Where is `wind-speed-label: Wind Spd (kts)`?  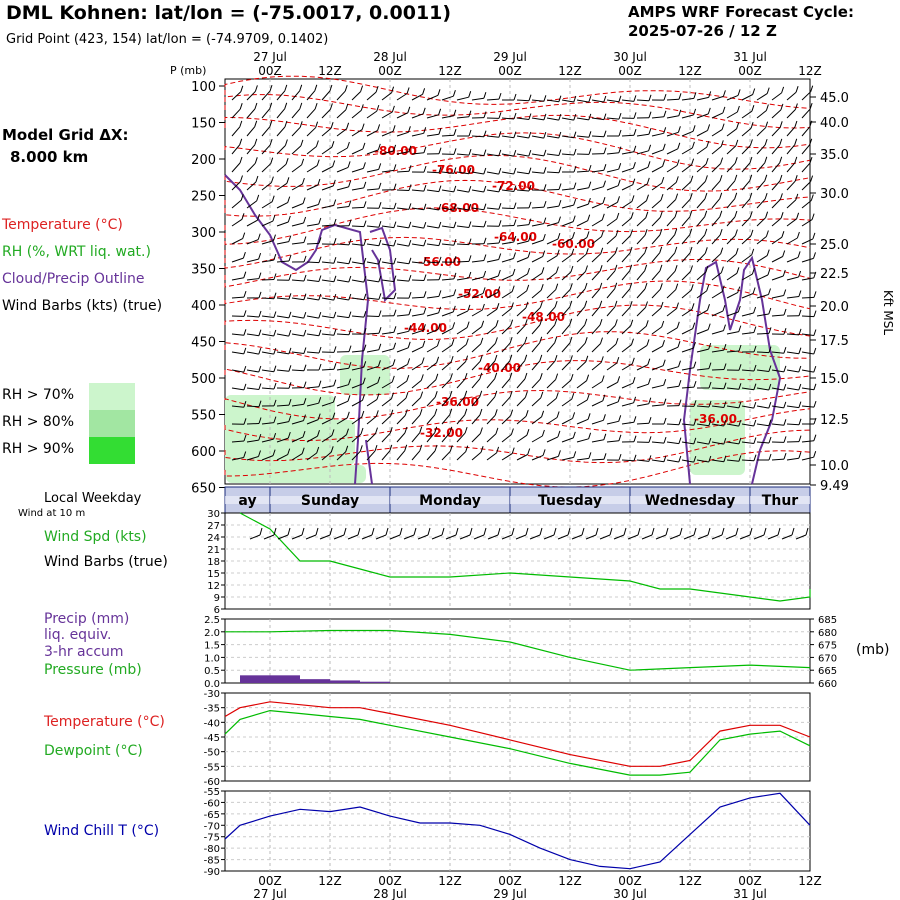 wind-speed-label: Wind Spd (kts) is located at coordinates (95, 537).